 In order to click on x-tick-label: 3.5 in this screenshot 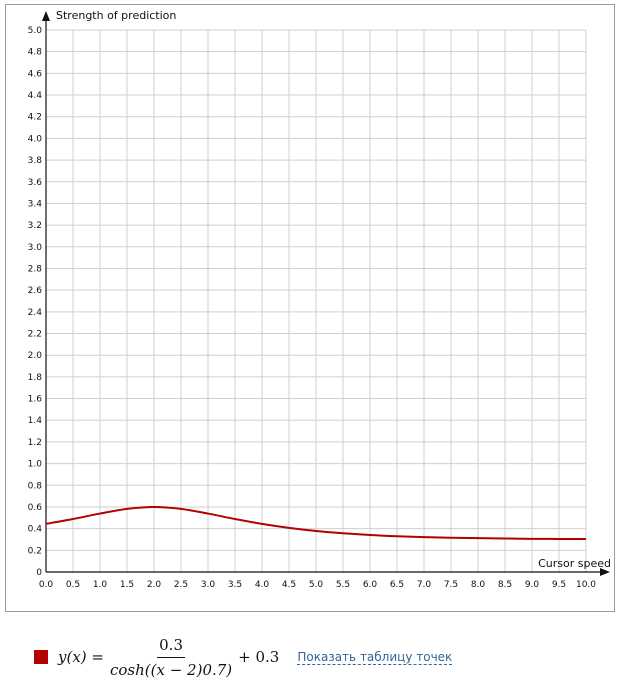, I will do `click(235, 585)`.